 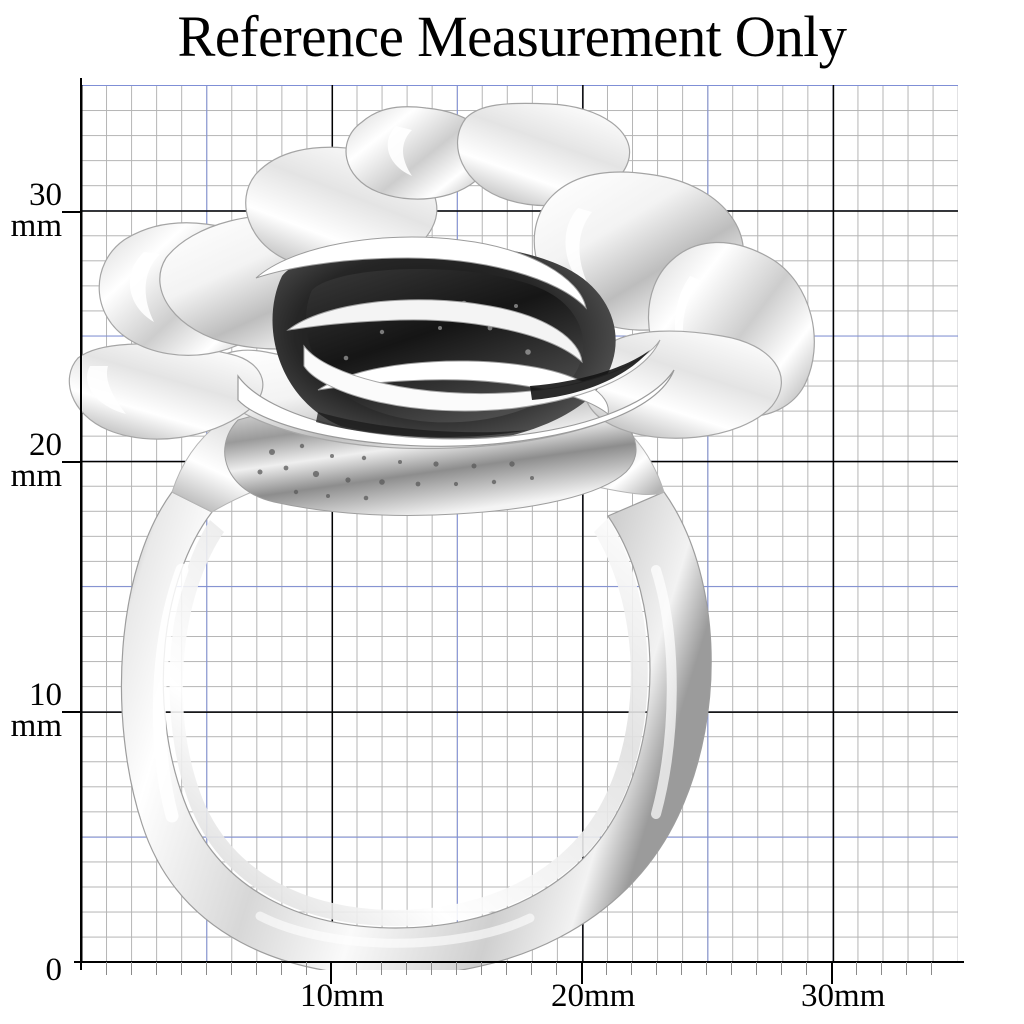 I want to click on y-axis-line, so click(x=81, y=524).